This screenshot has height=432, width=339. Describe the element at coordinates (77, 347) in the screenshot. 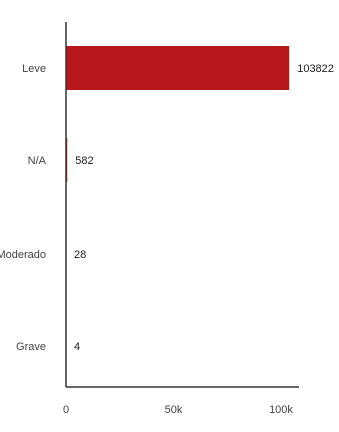

I see `value-label: 4` at that location.